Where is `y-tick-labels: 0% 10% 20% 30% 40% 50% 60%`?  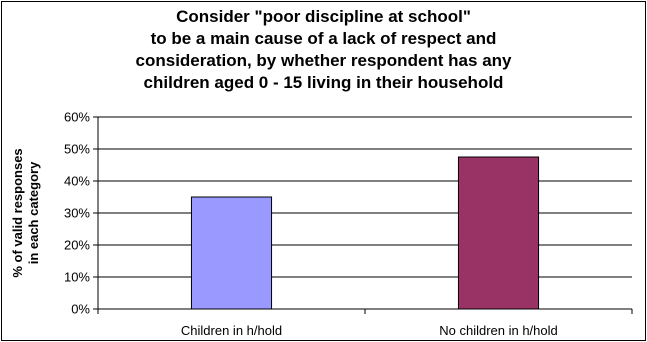 y-tick-labels: 0% 10% 20% 30% 40% 50% 60% is located at coordinates (77, 213).